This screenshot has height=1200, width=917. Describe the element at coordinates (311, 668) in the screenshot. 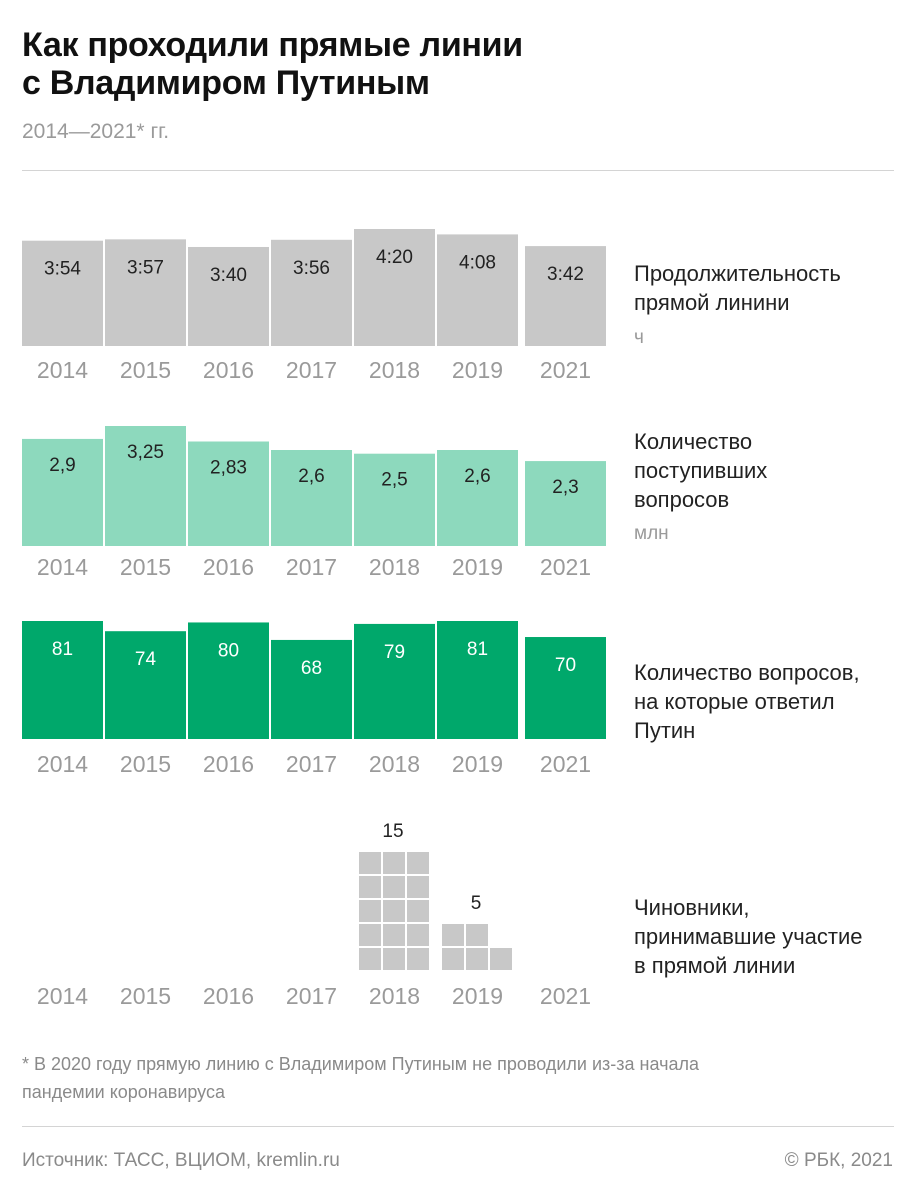

I see `answered-value-label-2017: 68` at that location.